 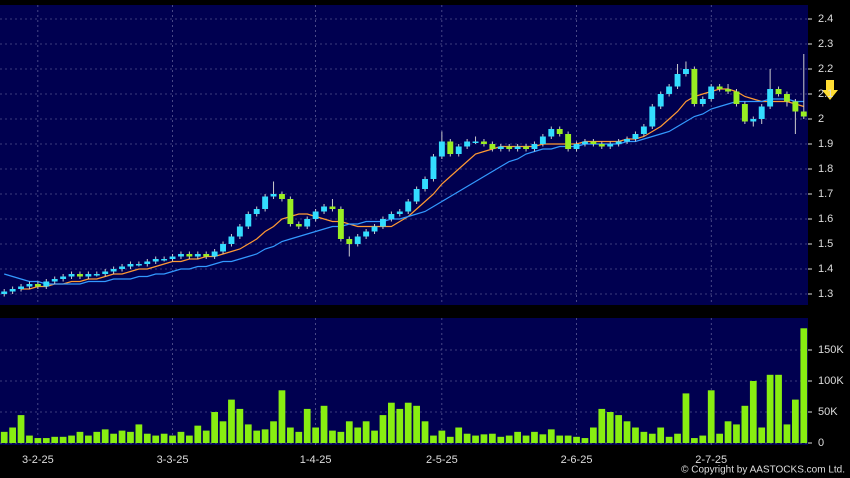 I want to click on arrow-icon, so click(x=830, y=90).